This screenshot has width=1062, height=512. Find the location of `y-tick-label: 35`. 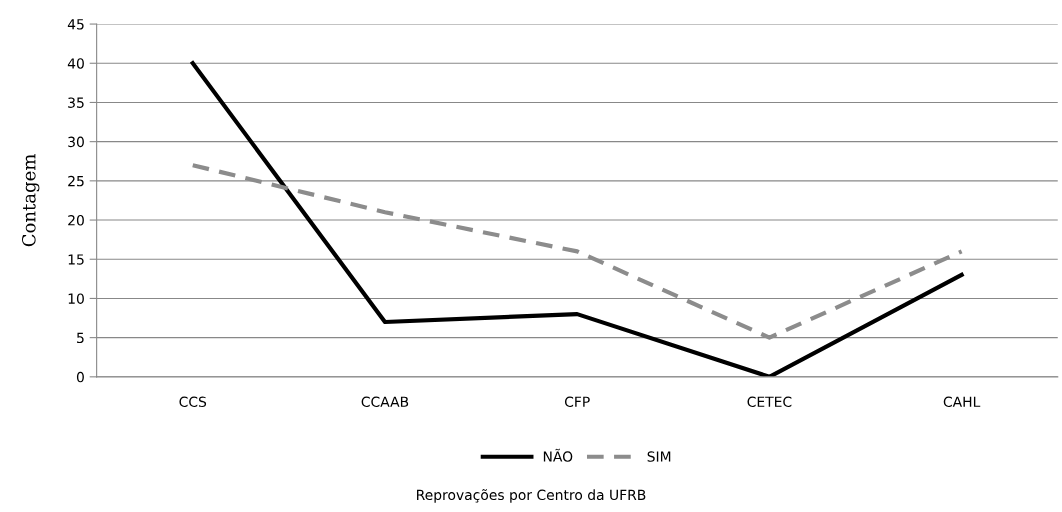

y-tick-label: 35 is located at coordinates (76, 102).